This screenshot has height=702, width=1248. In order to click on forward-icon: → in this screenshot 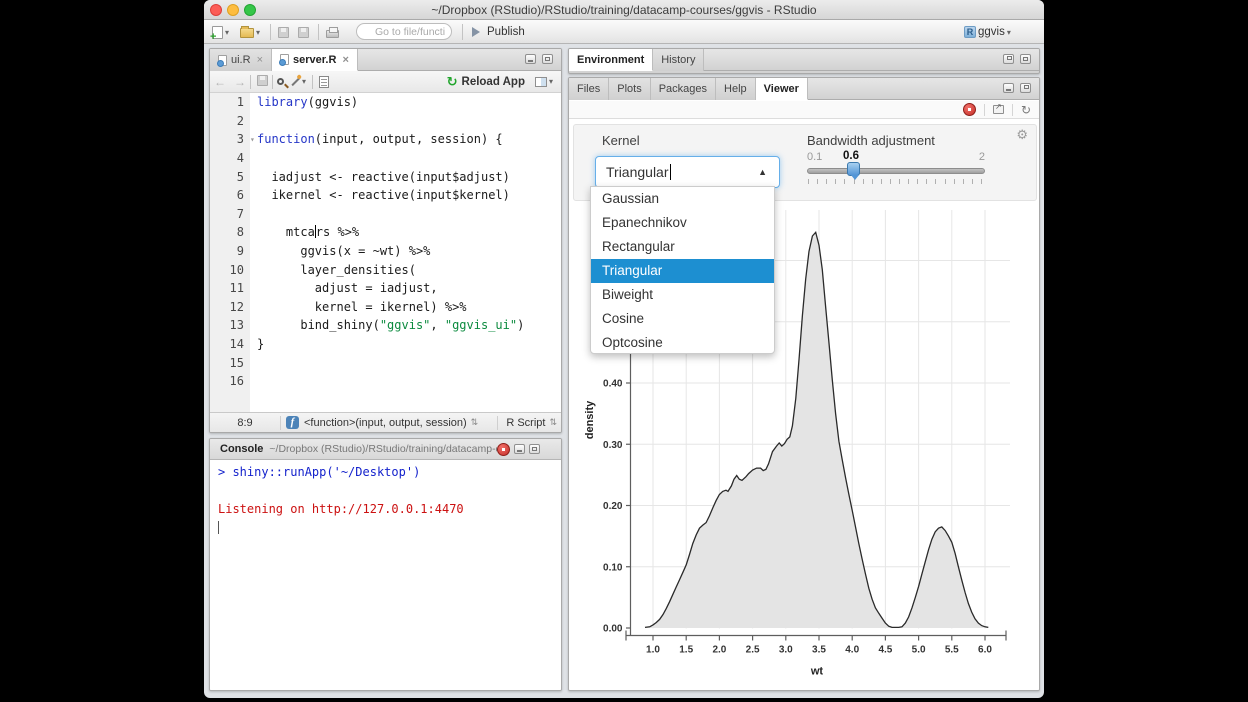, I will do `click(240, 81)`.